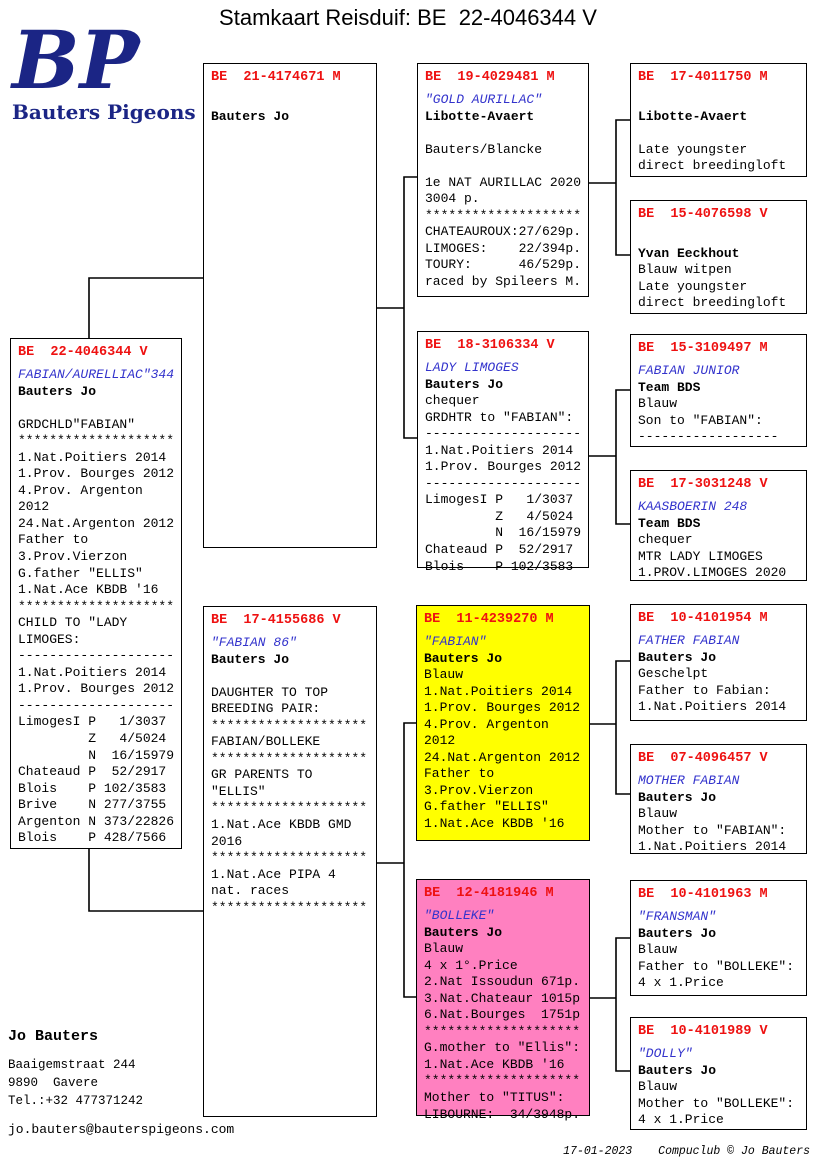 This screenshot has height=1172, width=816. I want to click on ring-number: BE 15-3109497 M, so click(703, 348).